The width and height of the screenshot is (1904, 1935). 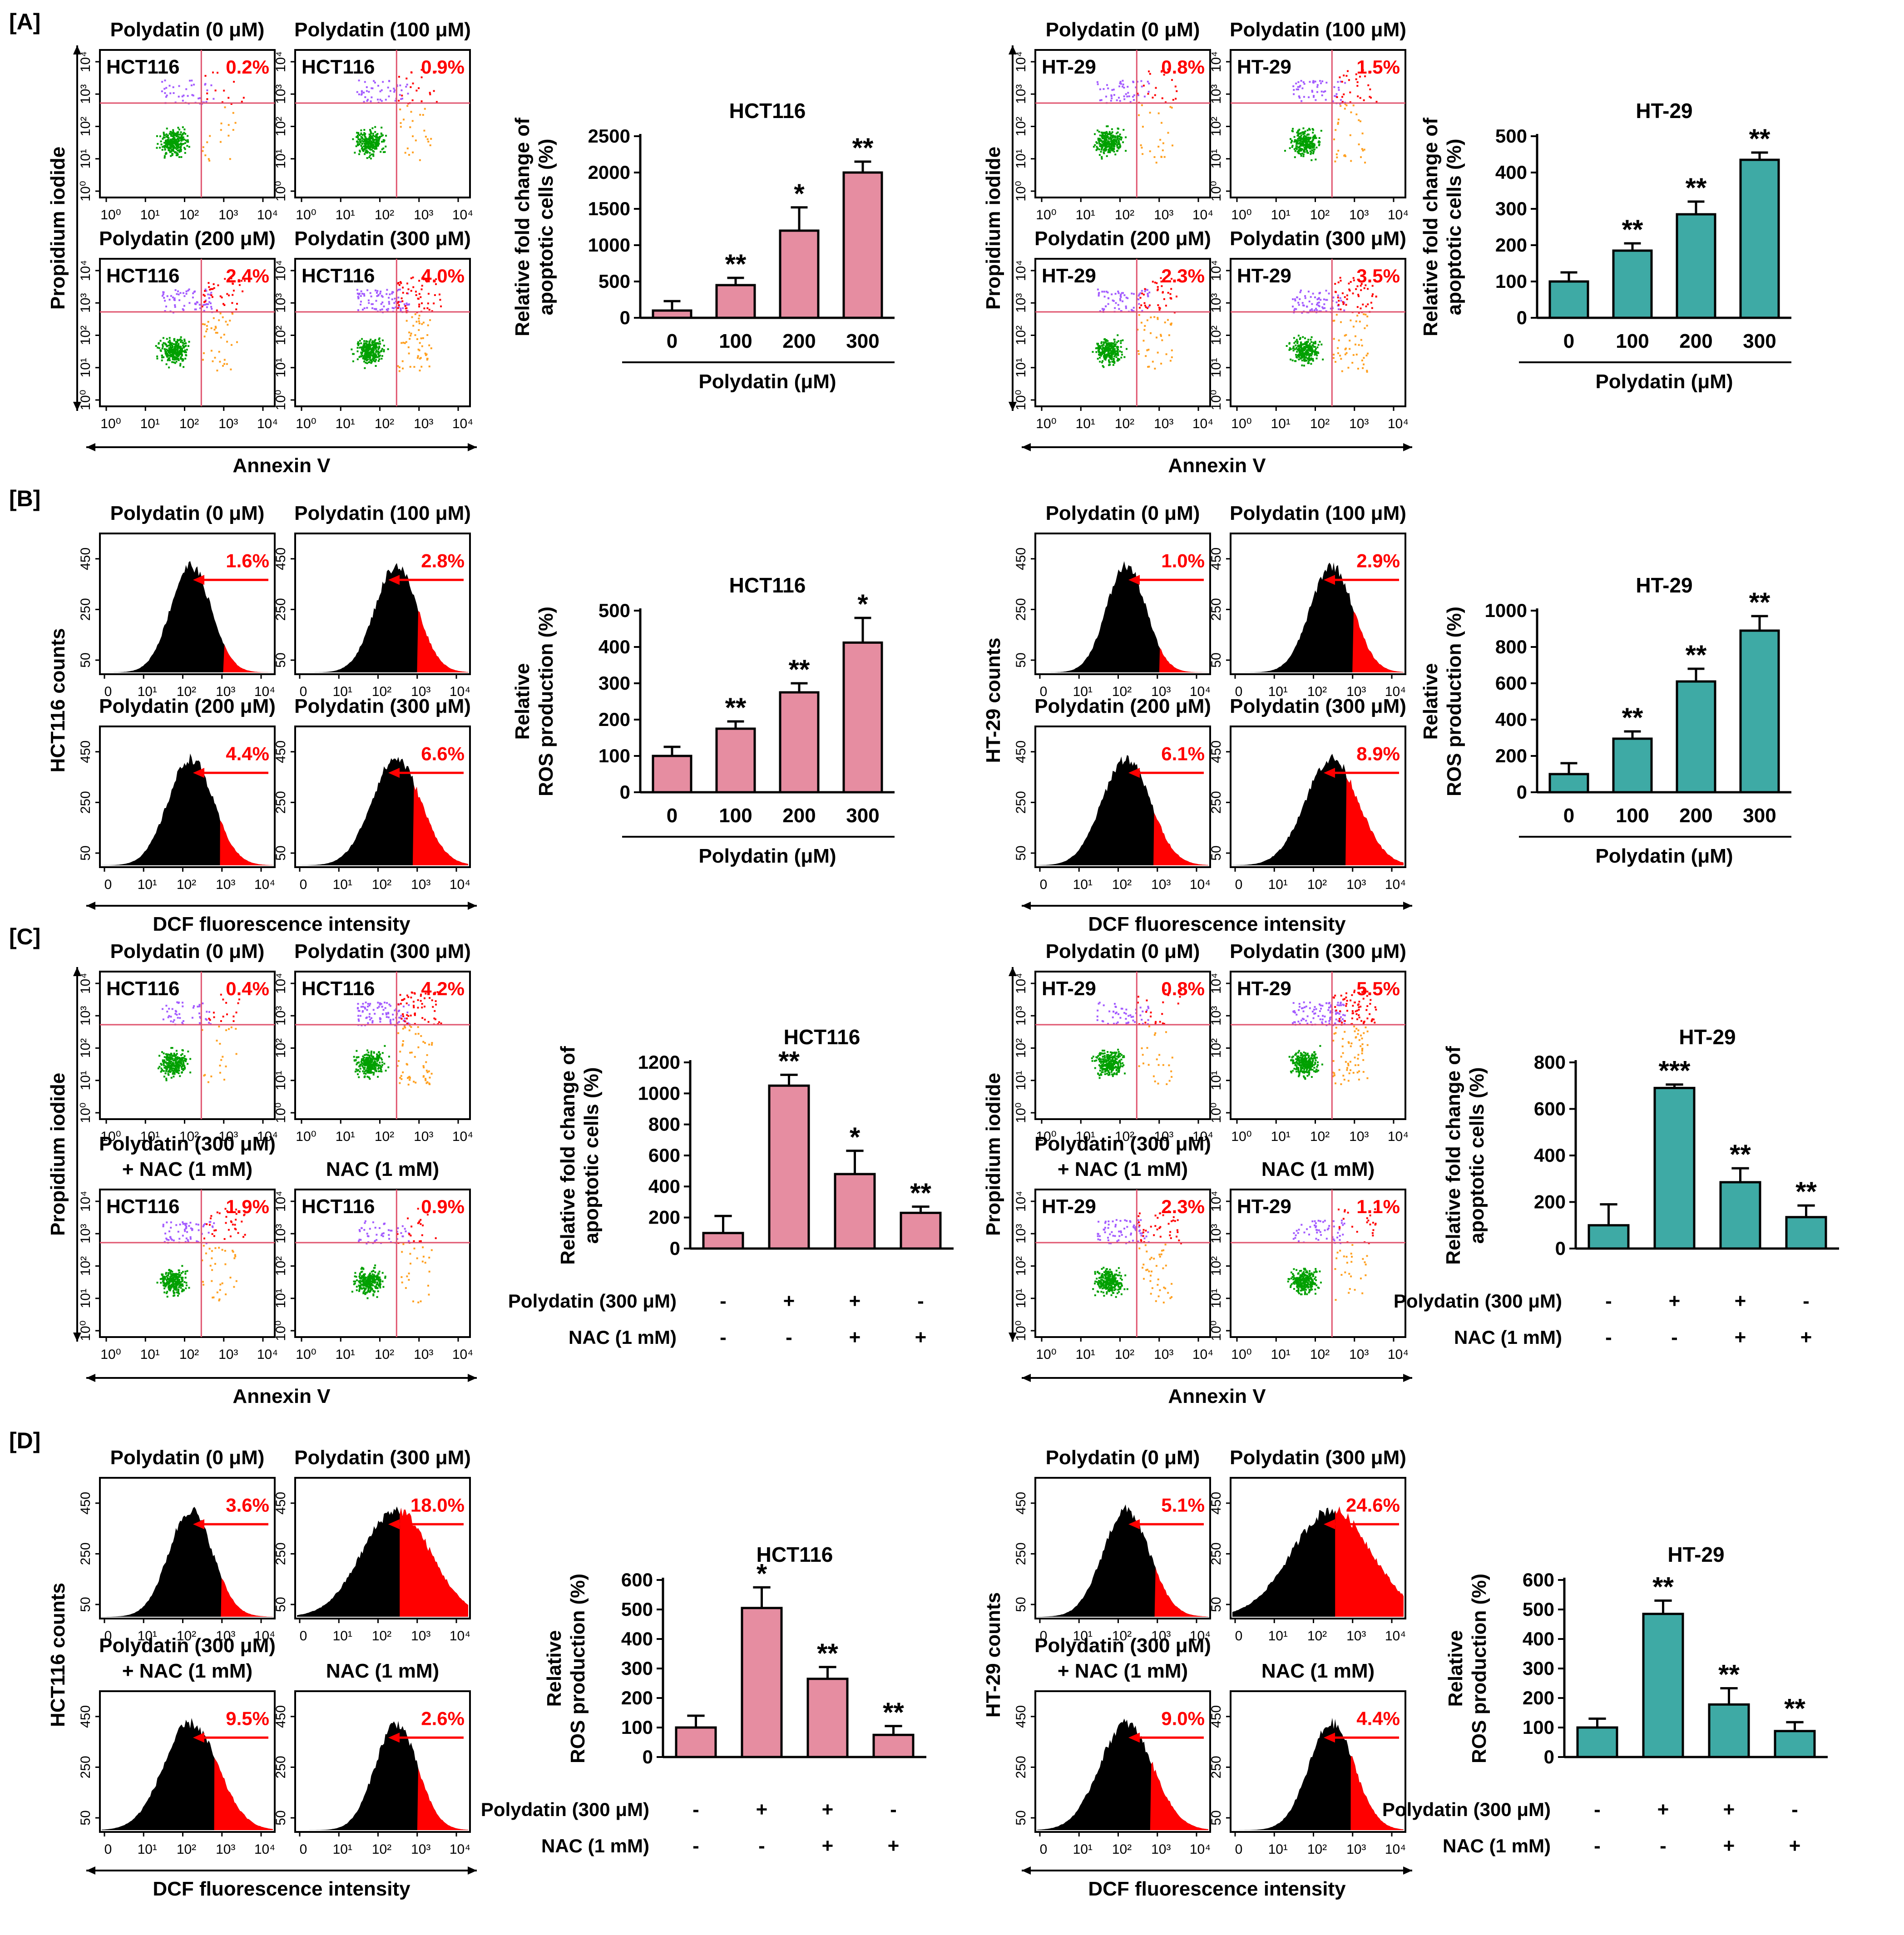 What do you see at coordinates (1407, 447) in the screenshot?
I see `arrow-head` at bounding box center [1407, 447].